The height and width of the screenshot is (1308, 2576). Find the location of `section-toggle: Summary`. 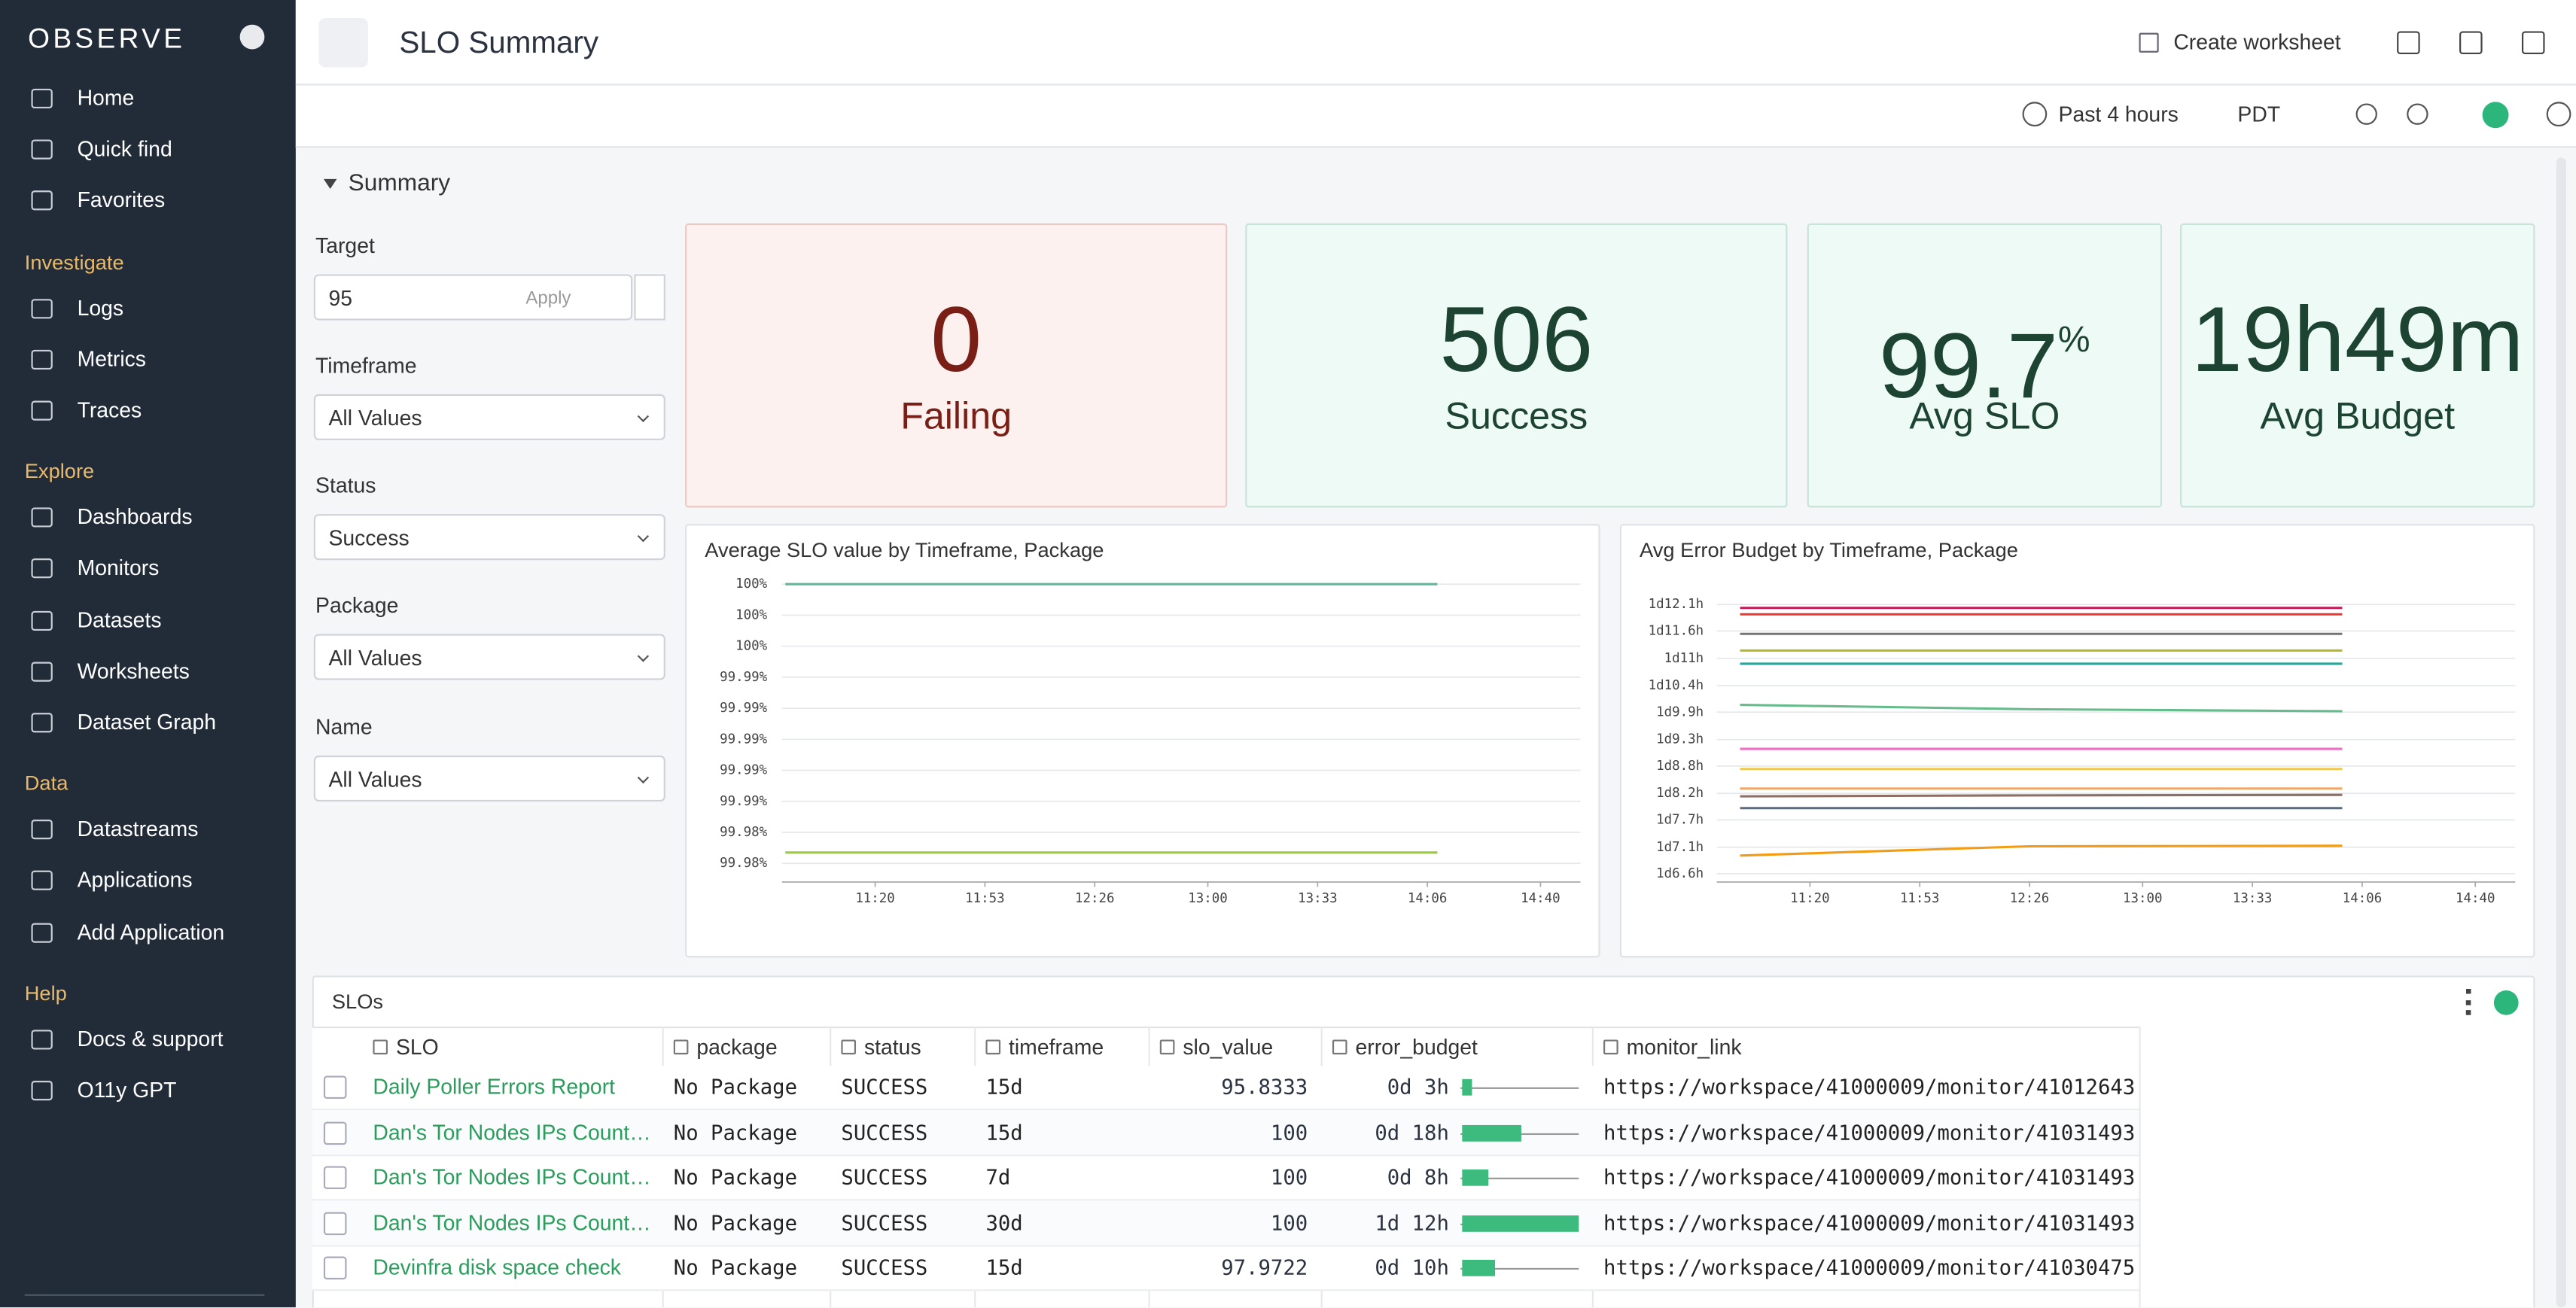

section-toggle: Summary is located at coordinates (399, 184).